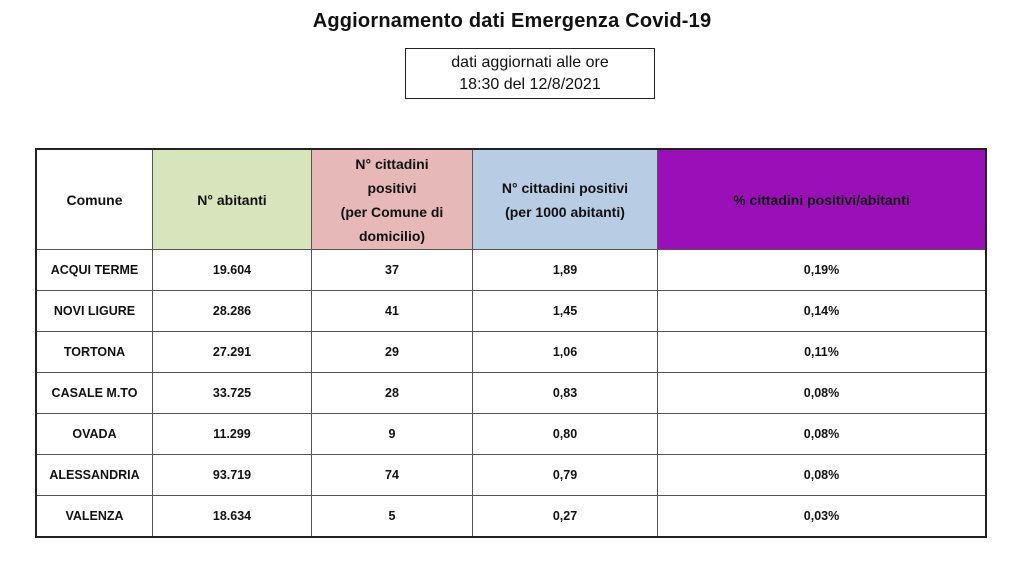 This screenshot has width=1024, height=576. Describe the element at coordinates (530, 84) in the screenshot. I see `update-line-2: 18:30 del 12/8/2021` at that location.